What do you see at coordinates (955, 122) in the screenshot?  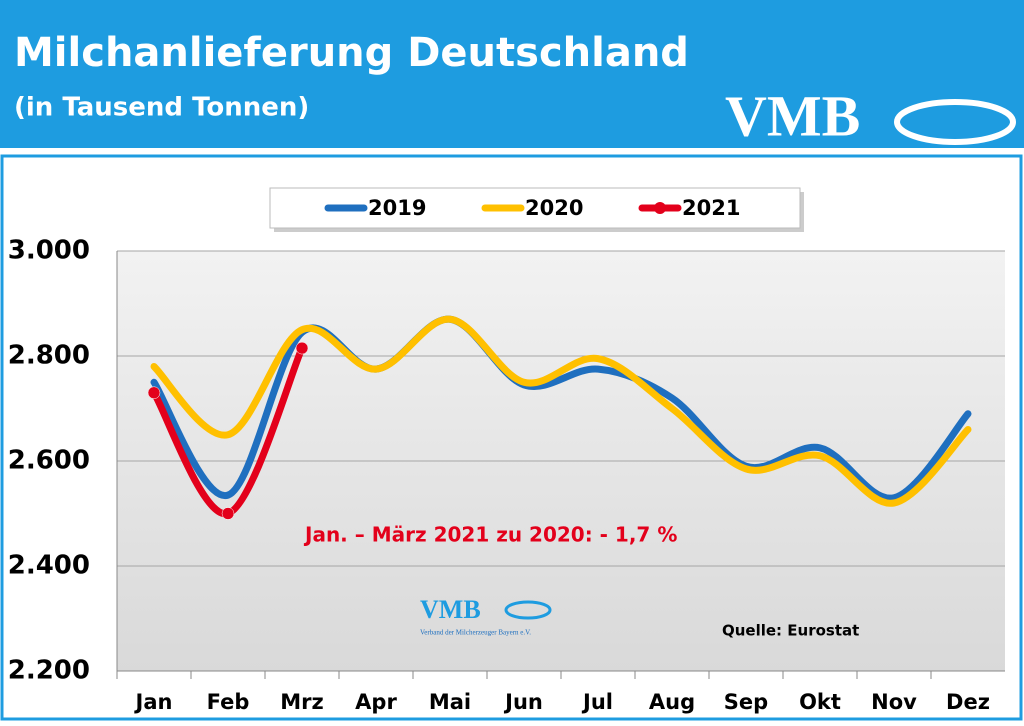 I see `logo-mark` at bounding box center [955, 122].